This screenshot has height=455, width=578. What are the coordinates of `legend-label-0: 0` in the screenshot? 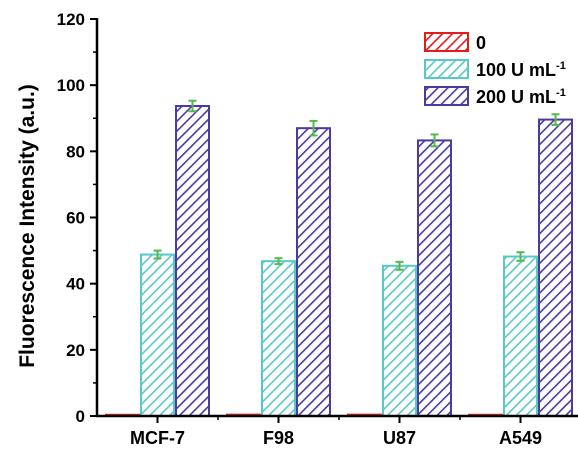 It's located at (481, 43).